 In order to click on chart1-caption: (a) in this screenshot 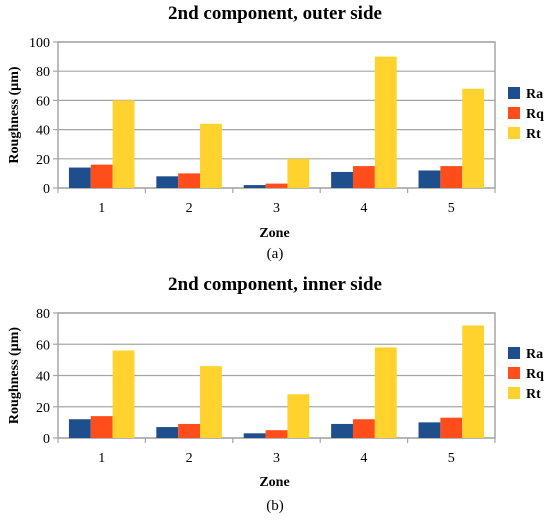, I will do `click(275, 254)`.